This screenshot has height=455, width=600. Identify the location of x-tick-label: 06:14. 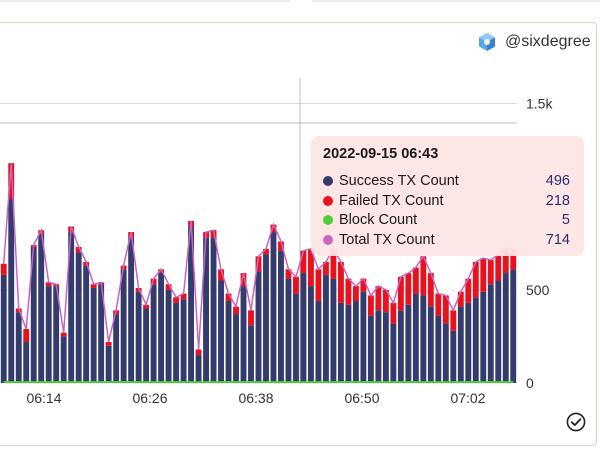
(43, 398).